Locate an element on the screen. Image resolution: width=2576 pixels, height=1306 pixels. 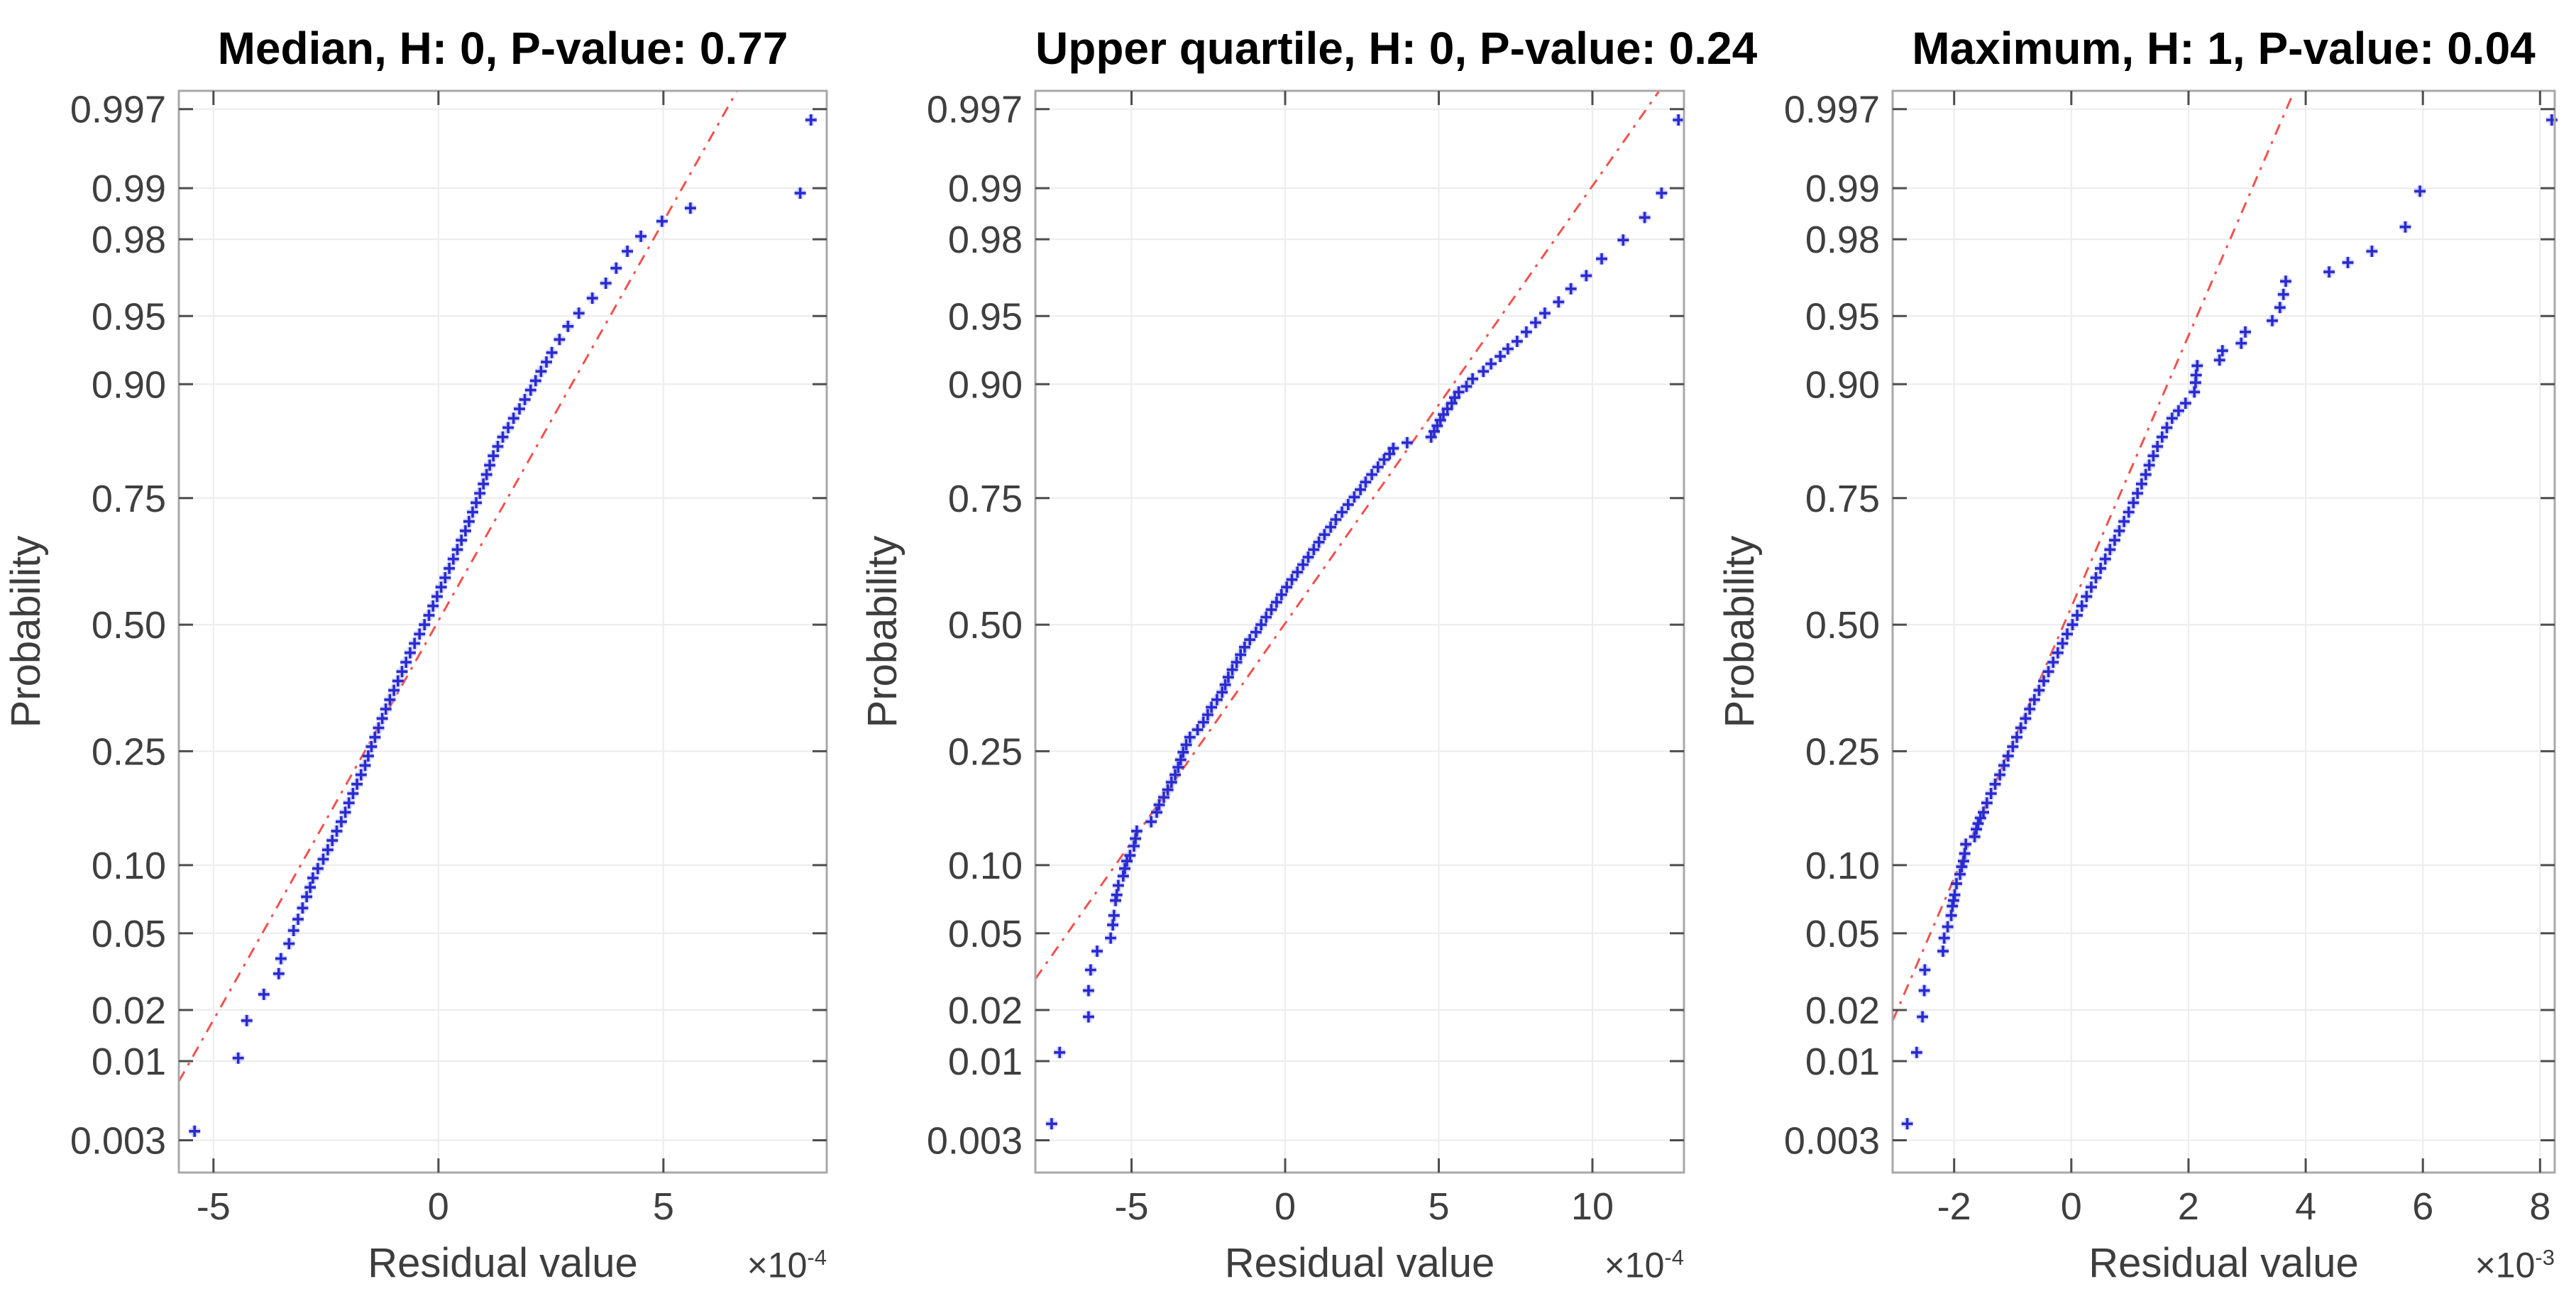
normal-reference-line is located at coordinates (2093, 555).